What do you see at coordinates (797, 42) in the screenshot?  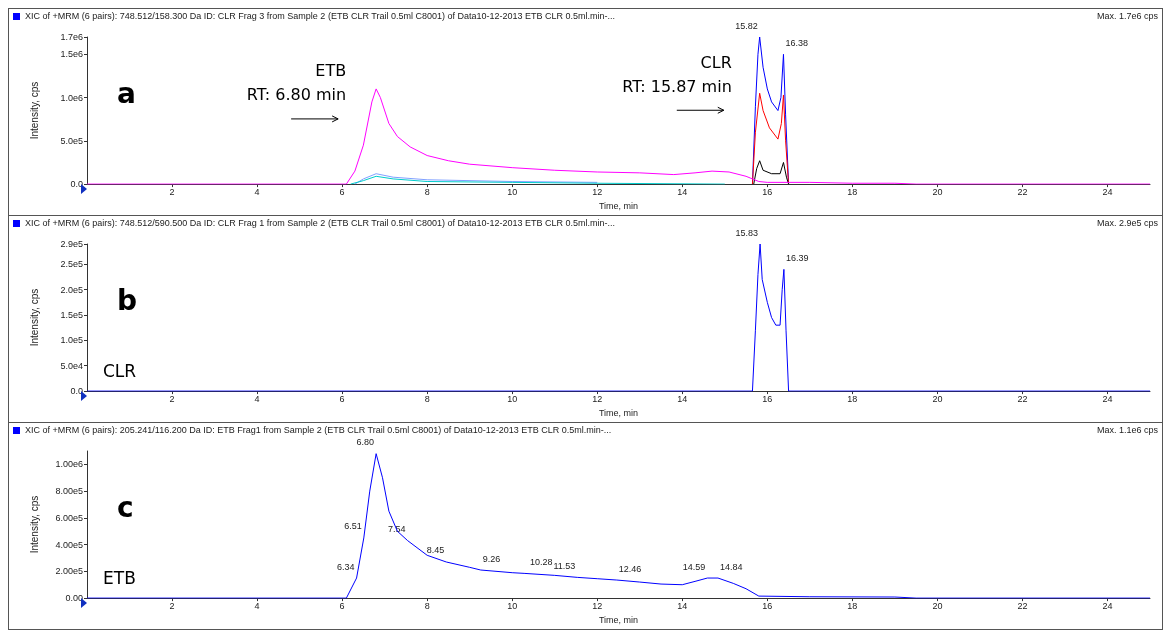 I see `annotation: 16.38` at bounding box center [797, 42].